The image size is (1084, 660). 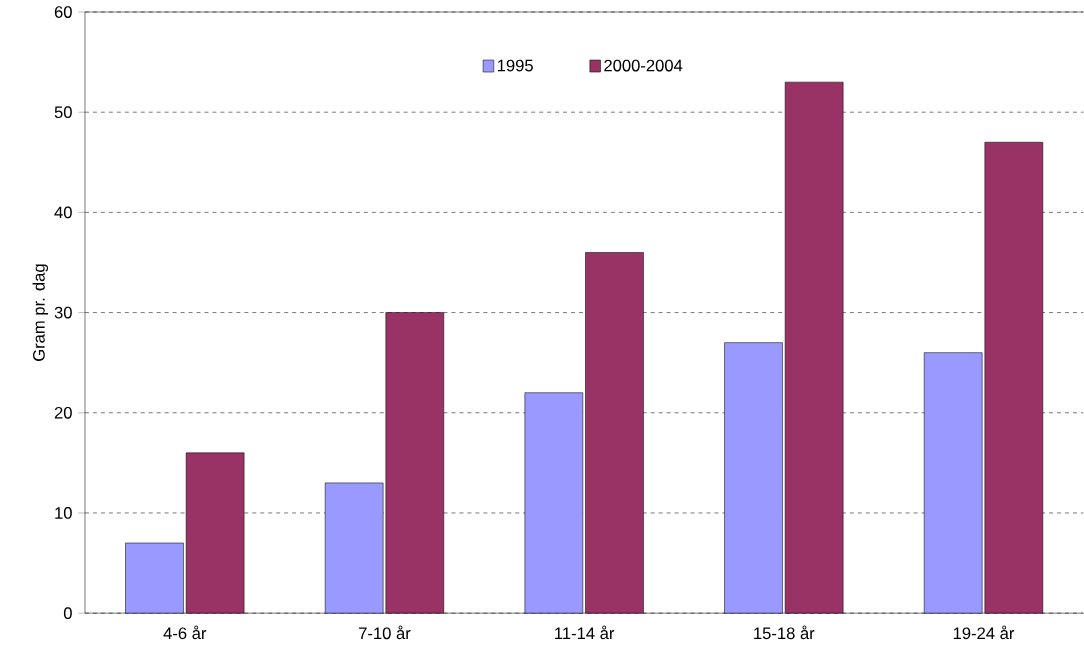 I want to click on y-tick-label: 60, so click(x=63, y=12).